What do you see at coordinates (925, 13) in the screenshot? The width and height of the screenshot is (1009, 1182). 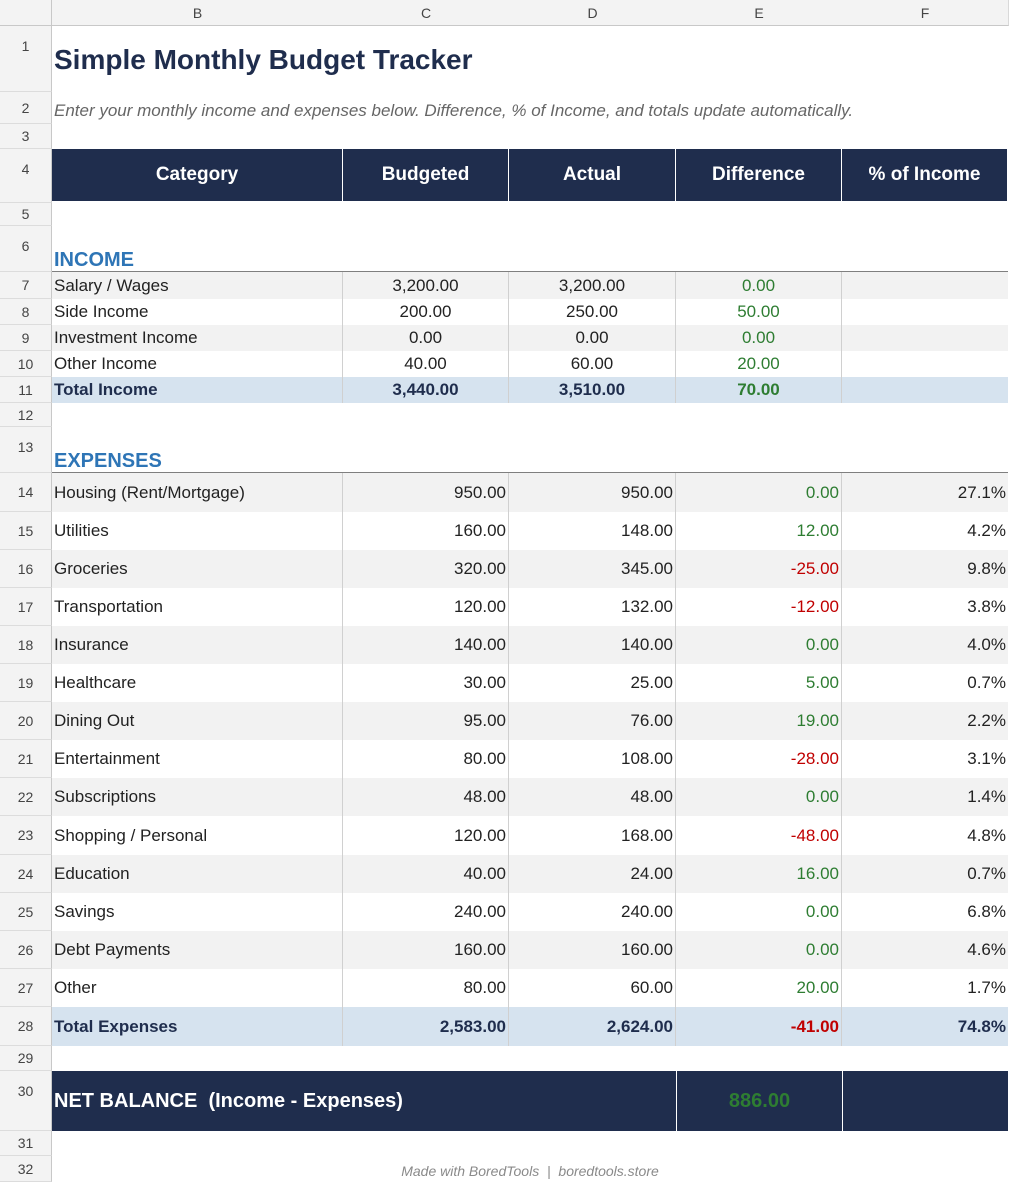 I see `column-header-f: F` at bounding box center [925, 13].